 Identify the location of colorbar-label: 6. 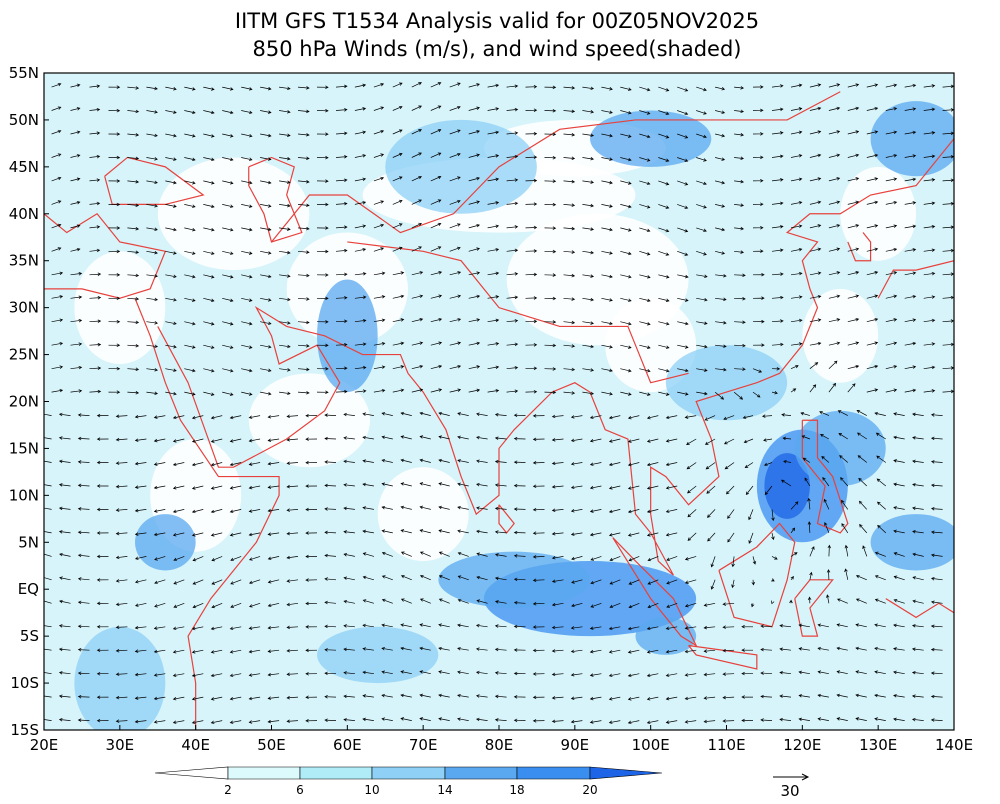
(300, 790).